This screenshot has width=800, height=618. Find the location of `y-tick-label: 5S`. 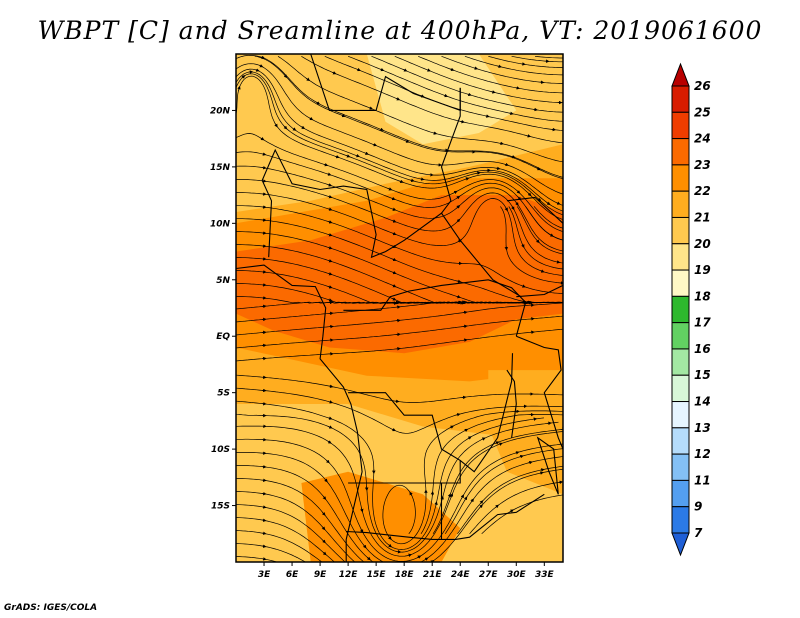

y-tick-label: 5S is located at coordinates (223, 394).